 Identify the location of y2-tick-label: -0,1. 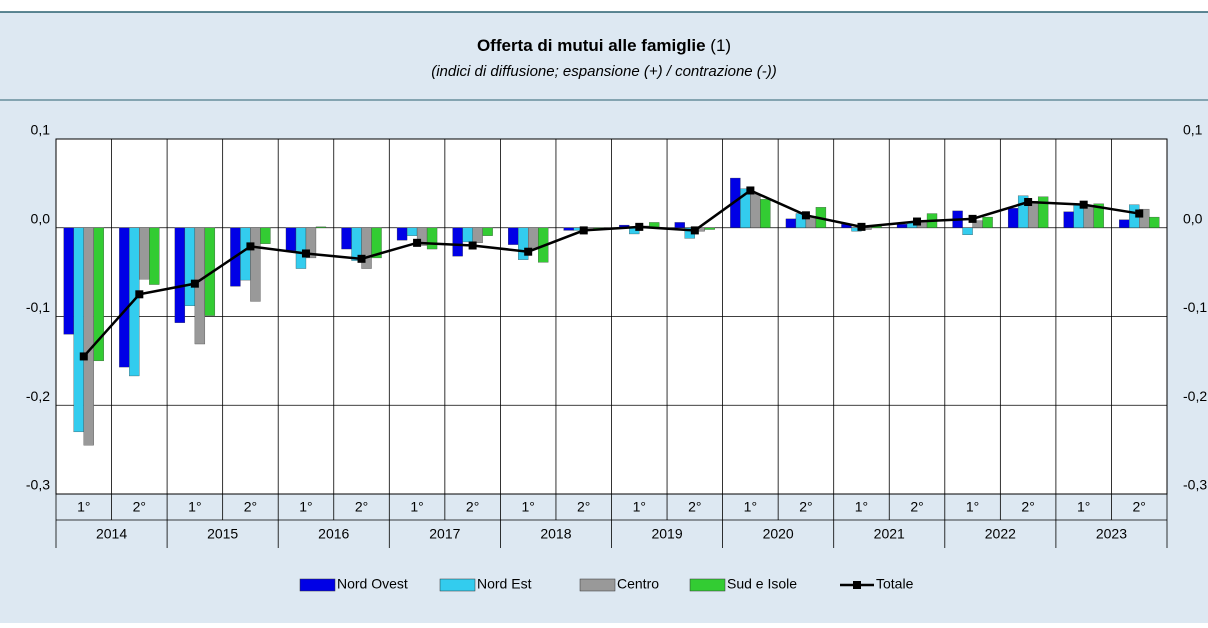
(1195, 307).